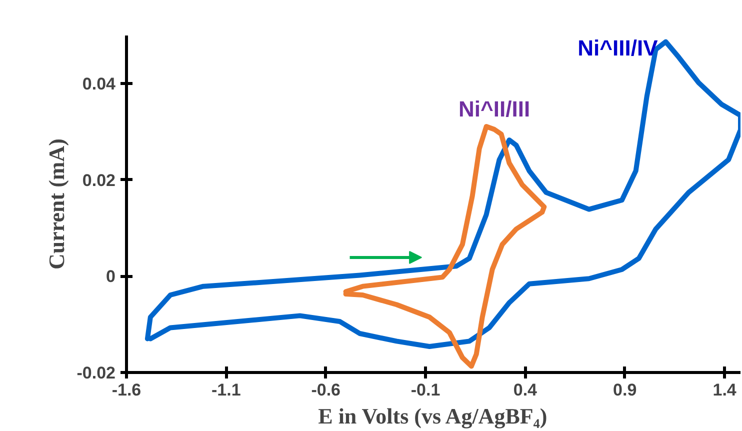 The width and height of the screenshot is (742, 431). What do you see at coordinates (618, 47) in the screenshot?
I see `annotation: Ni^III/IV` at bounding box center [618, 47].